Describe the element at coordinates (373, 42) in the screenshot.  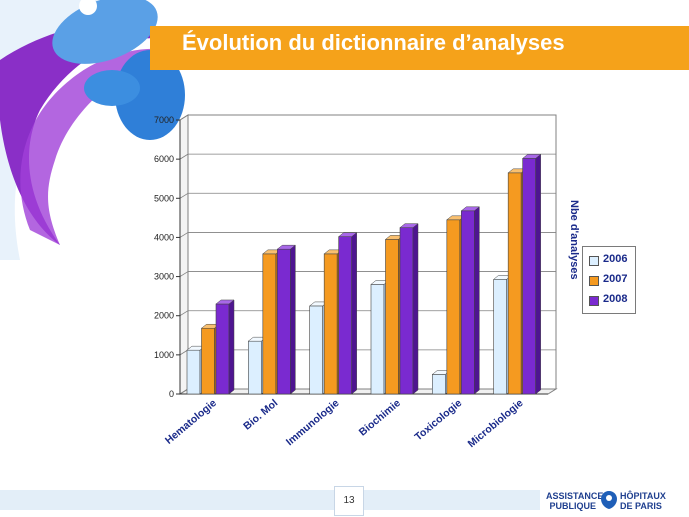
I see `slide-title: Évolution du dictionnaire d’analyses` at that location.